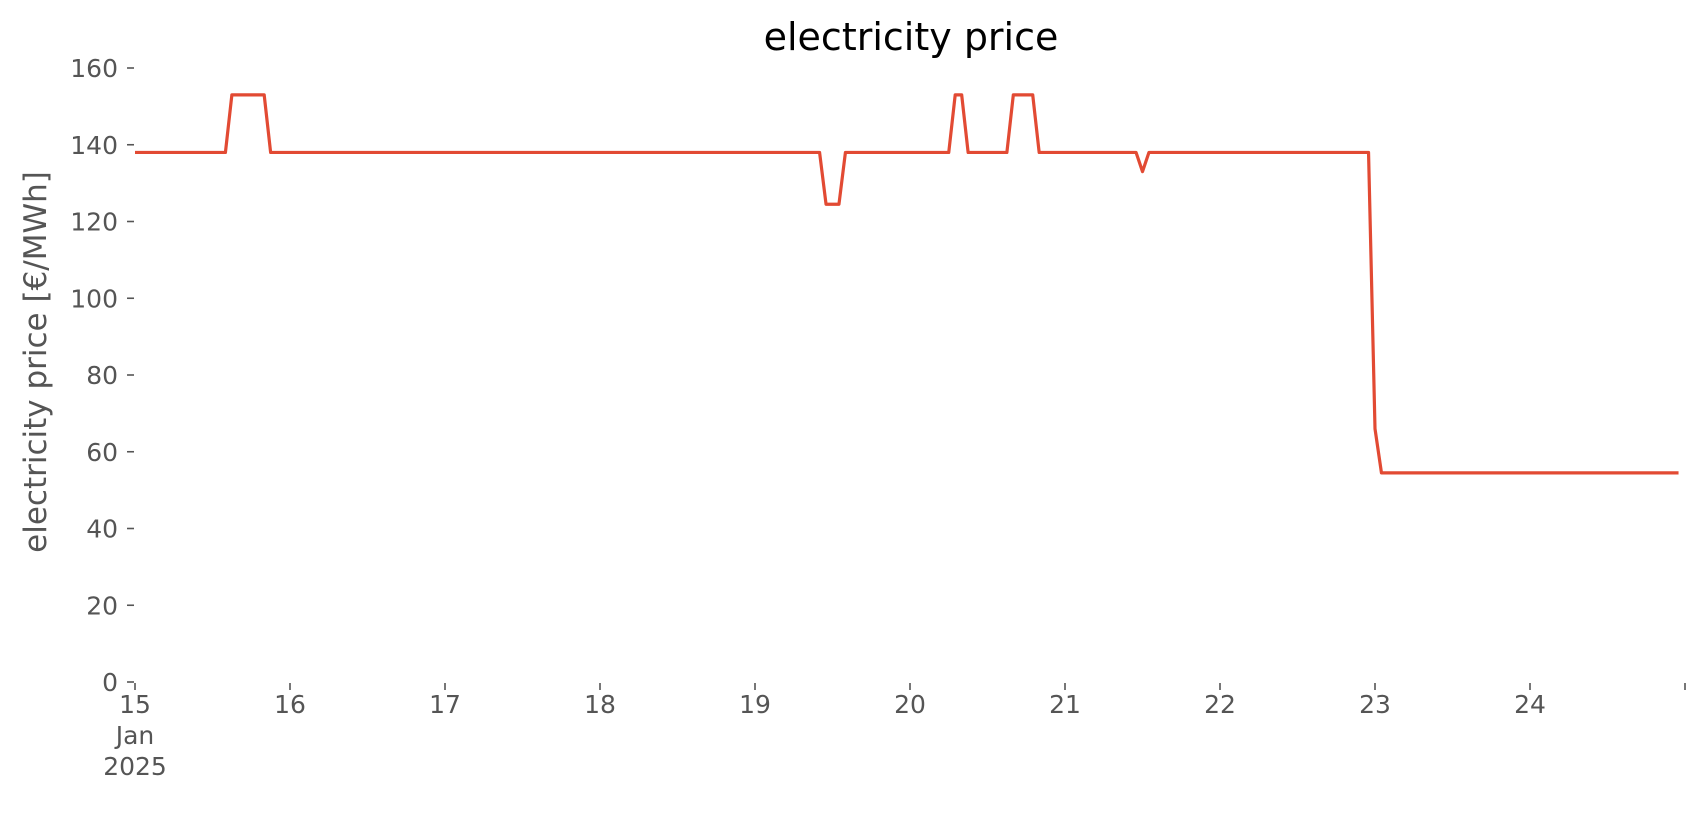  What do you see at coordinates (755, 704) in the screenshot?
I see `x-tick-label: 19` at bounding box center [755, 704].